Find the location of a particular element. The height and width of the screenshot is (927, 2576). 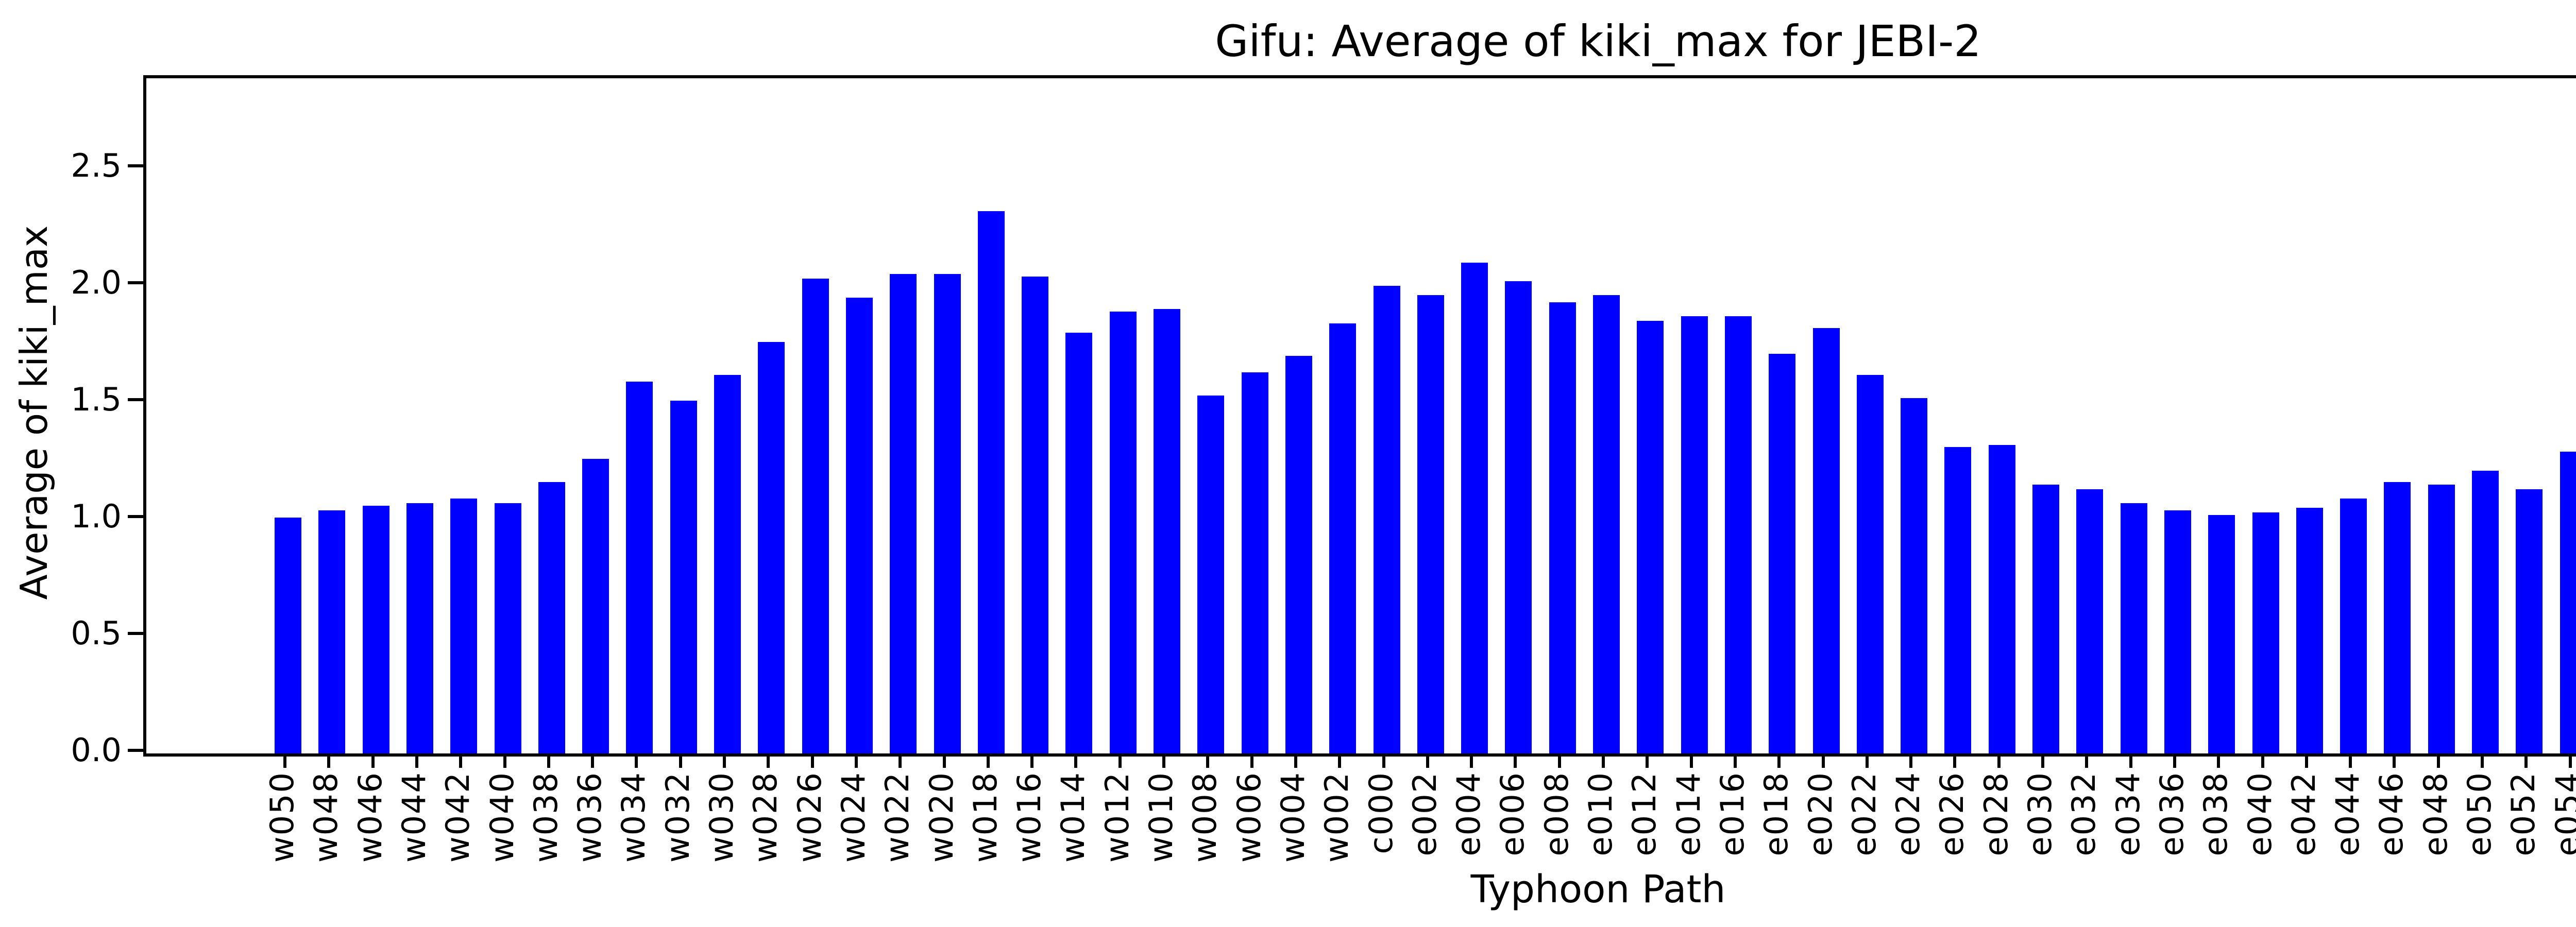

chart-title: Gifu: Average of kiki_max for JEBI-2 is located at coordinates (1598, 41).